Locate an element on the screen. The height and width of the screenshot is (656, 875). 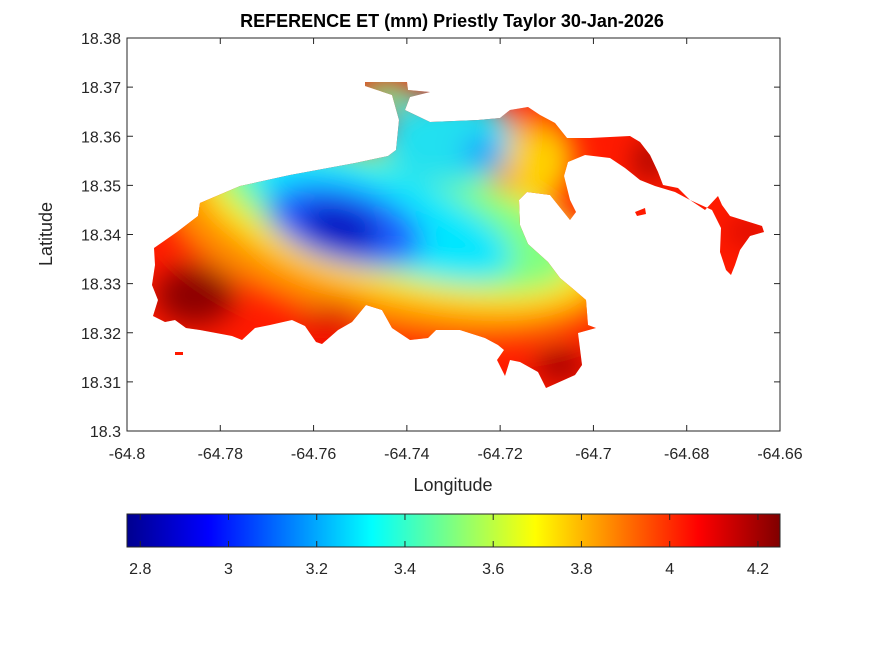
field-west-max is located at coordinates (195, 295).